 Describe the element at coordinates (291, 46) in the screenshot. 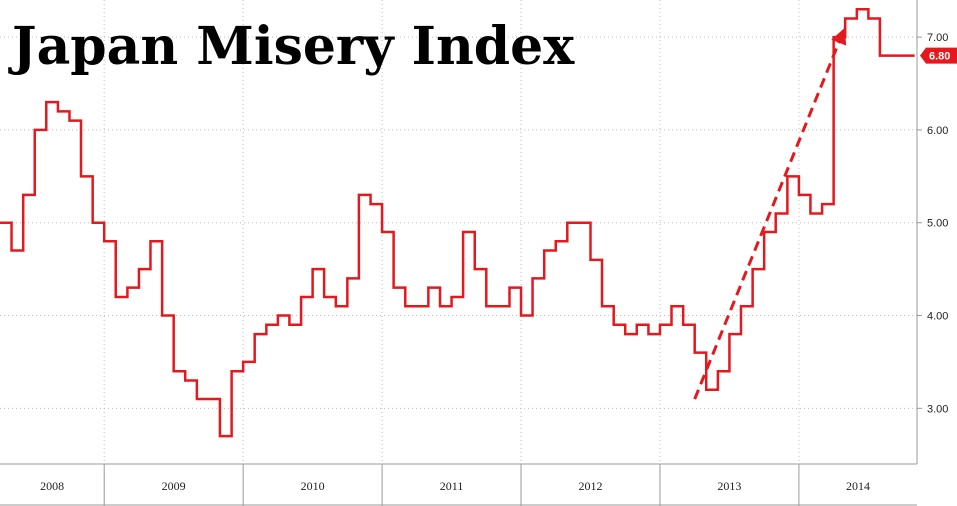

I see `chart-title: Japan Misery Index` at that location.